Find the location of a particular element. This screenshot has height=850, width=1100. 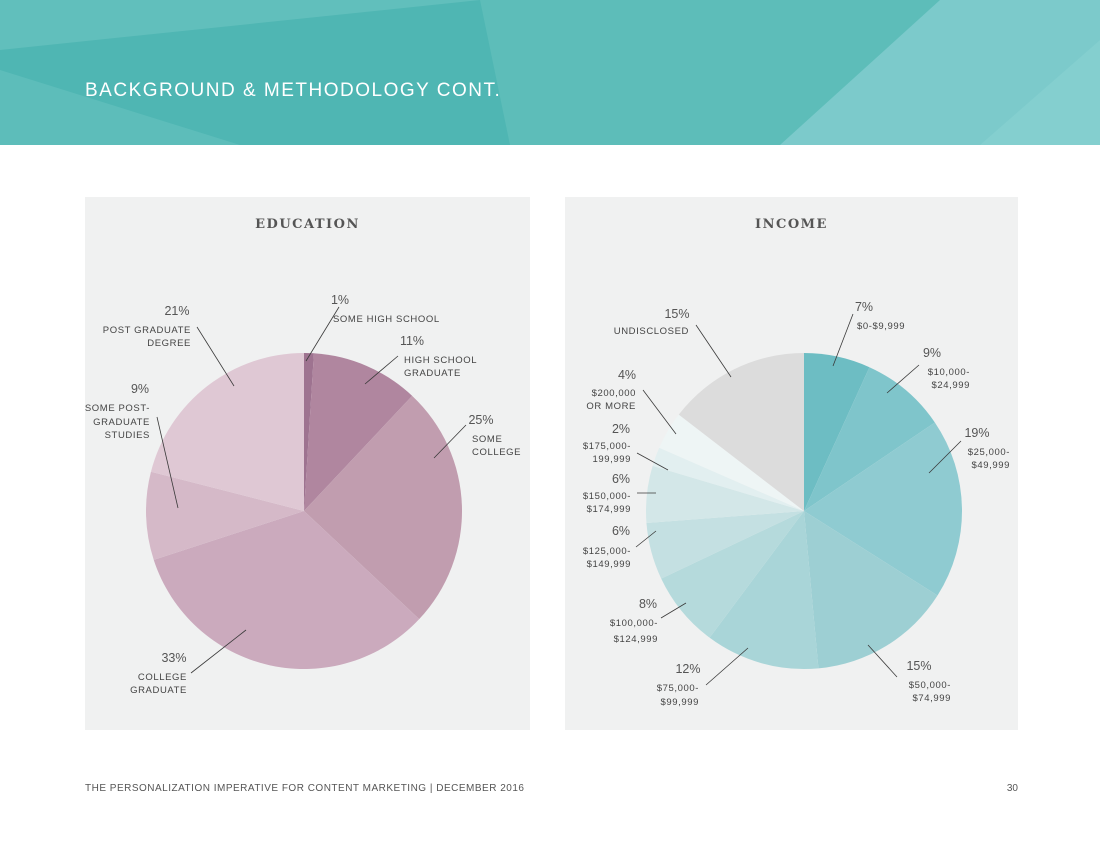

income-category-label: $49,999 is located at coordinates (990, 465).